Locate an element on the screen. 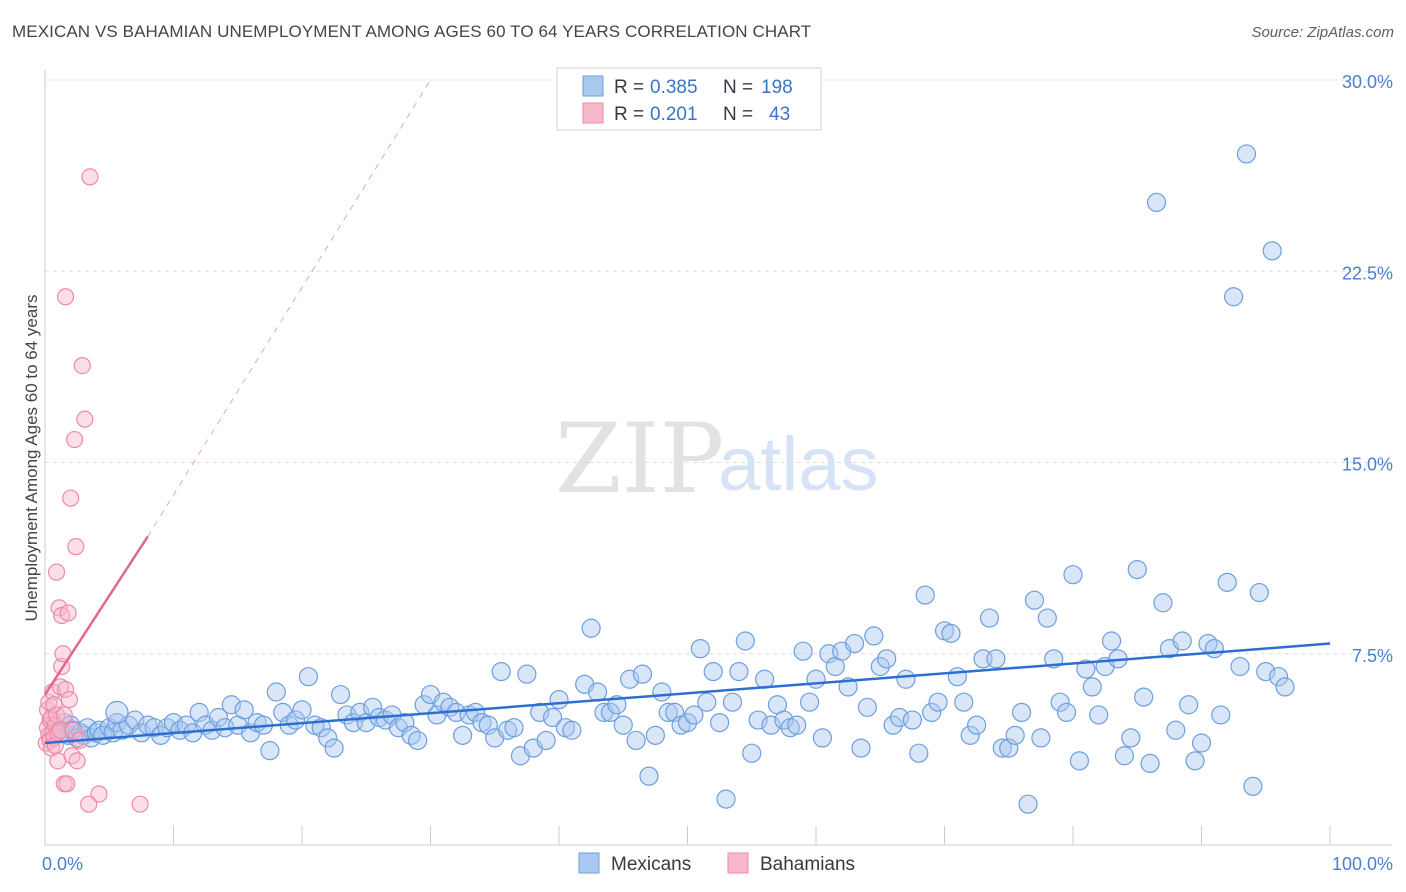 Image resolution: width=1406 pixels, height=892 pixels. stats-n-label: N = is located at coordinates (738, 87).